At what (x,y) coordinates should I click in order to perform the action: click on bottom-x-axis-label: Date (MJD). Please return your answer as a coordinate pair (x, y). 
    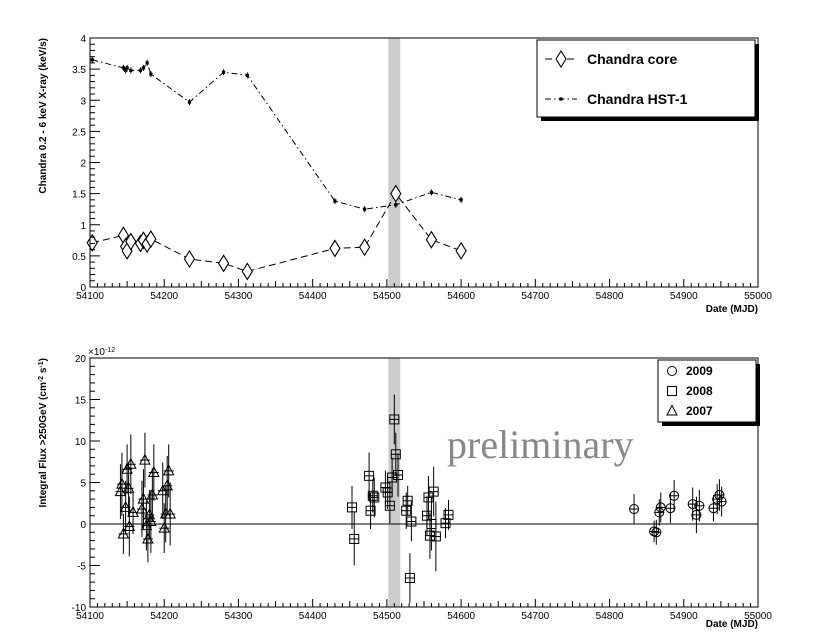
    Looking at the image, I should click on (732, 624).